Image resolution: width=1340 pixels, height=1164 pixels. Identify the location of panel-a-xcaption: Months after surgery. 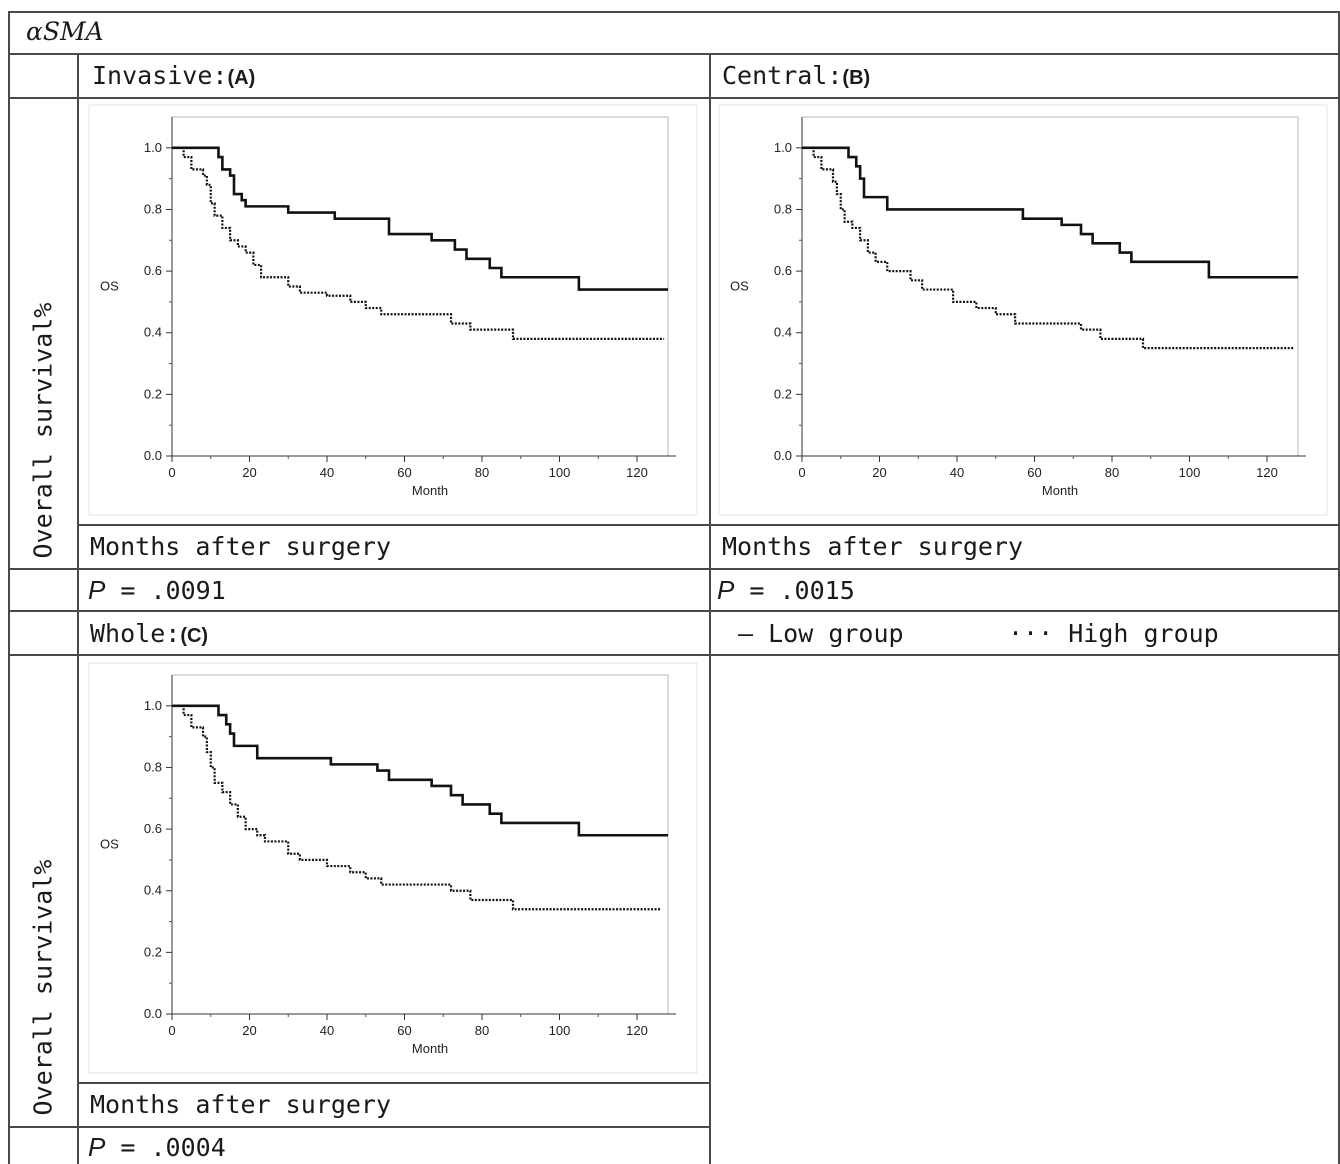
(241, 546).